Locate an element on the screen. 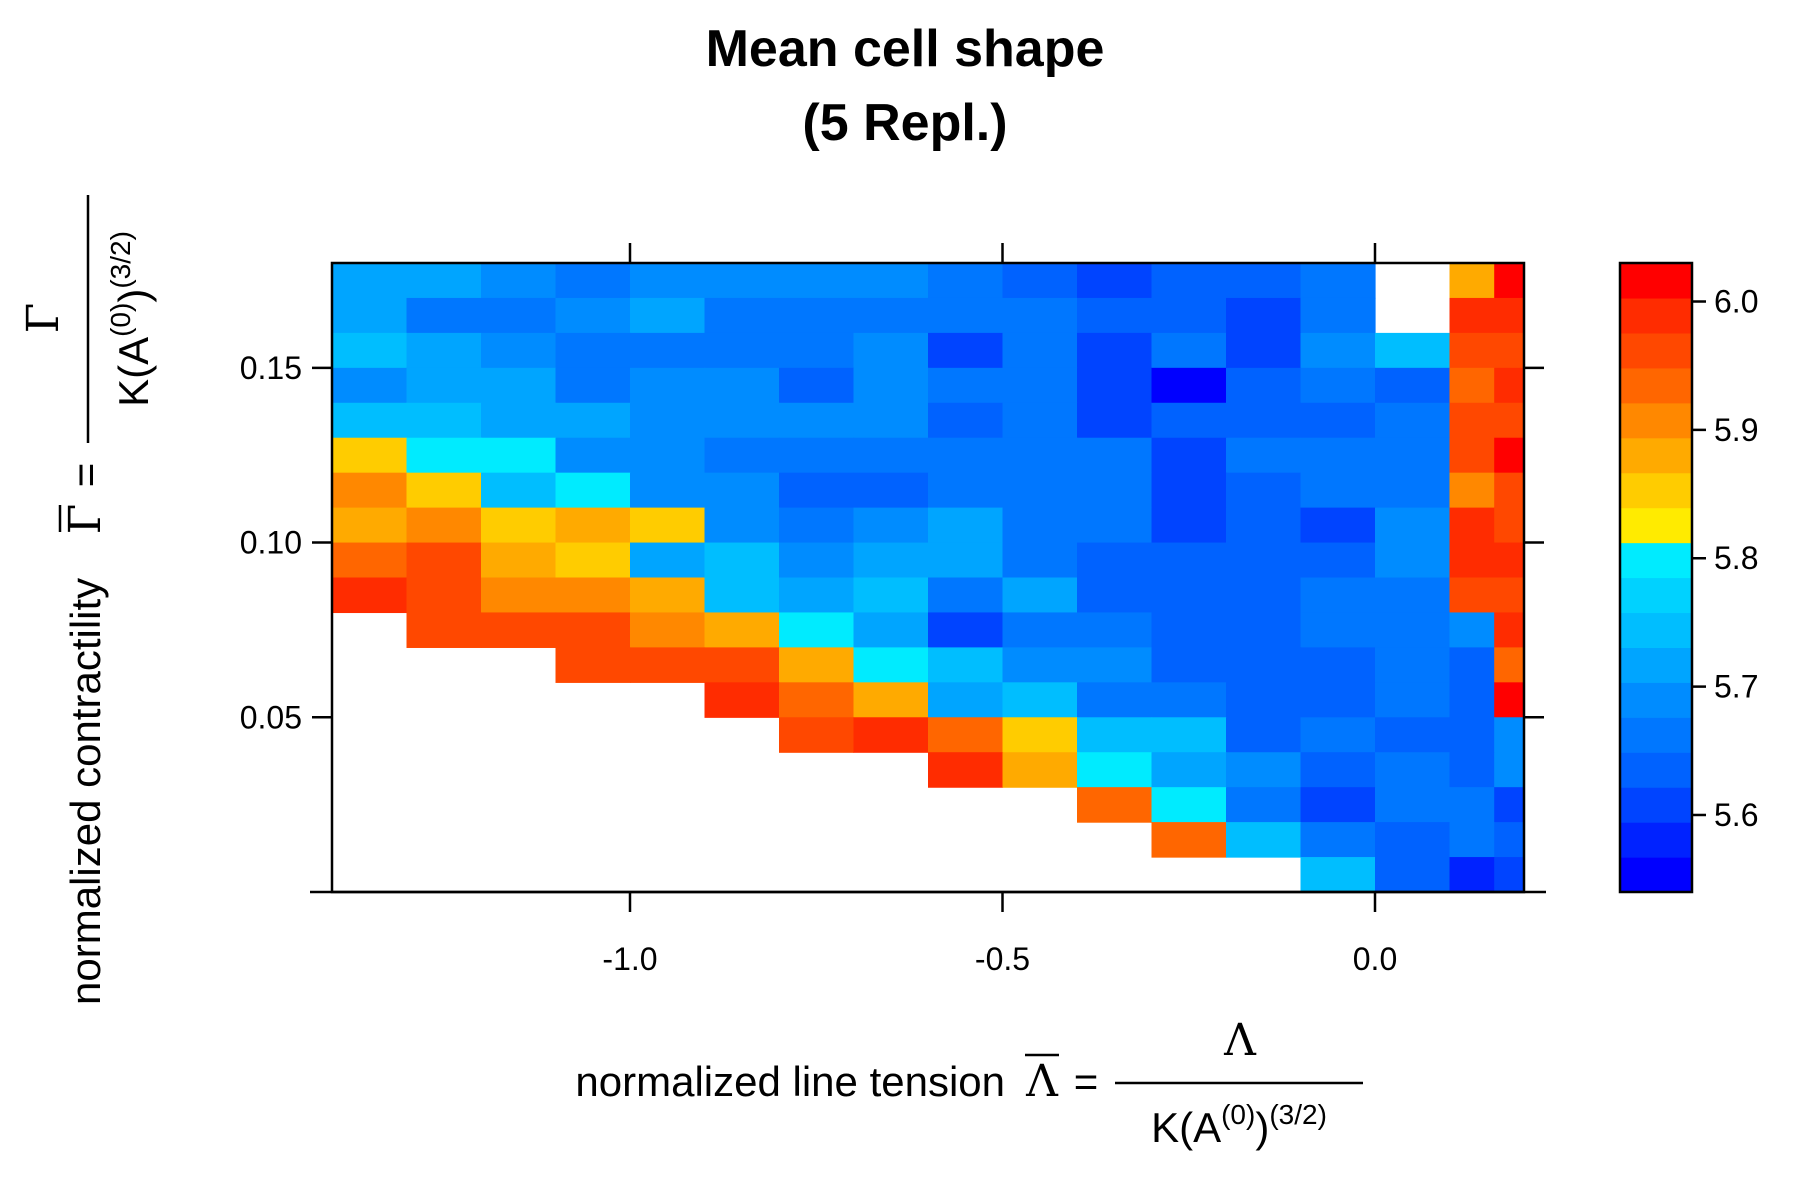 The height and width of the screenshot is (1200, 1800). y-tick-label: 0.10 is located at coordinates (271, 543).